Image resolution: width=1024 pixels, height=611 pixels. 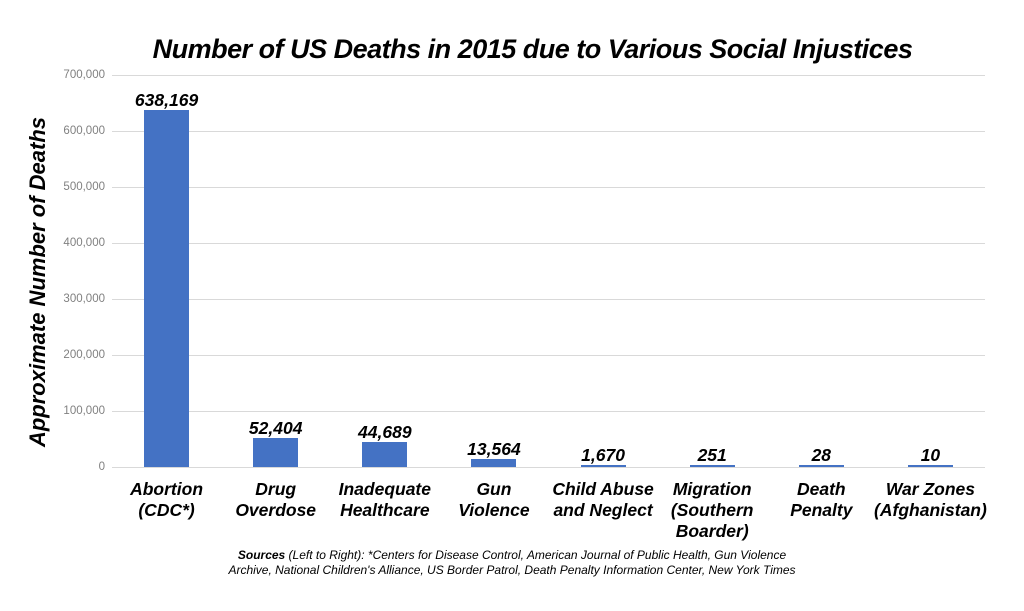 What do you see at coordinates (101, 467) in the screenshot?
I see `y-axis-tick-label: 0` at bounding box center [101, 467].